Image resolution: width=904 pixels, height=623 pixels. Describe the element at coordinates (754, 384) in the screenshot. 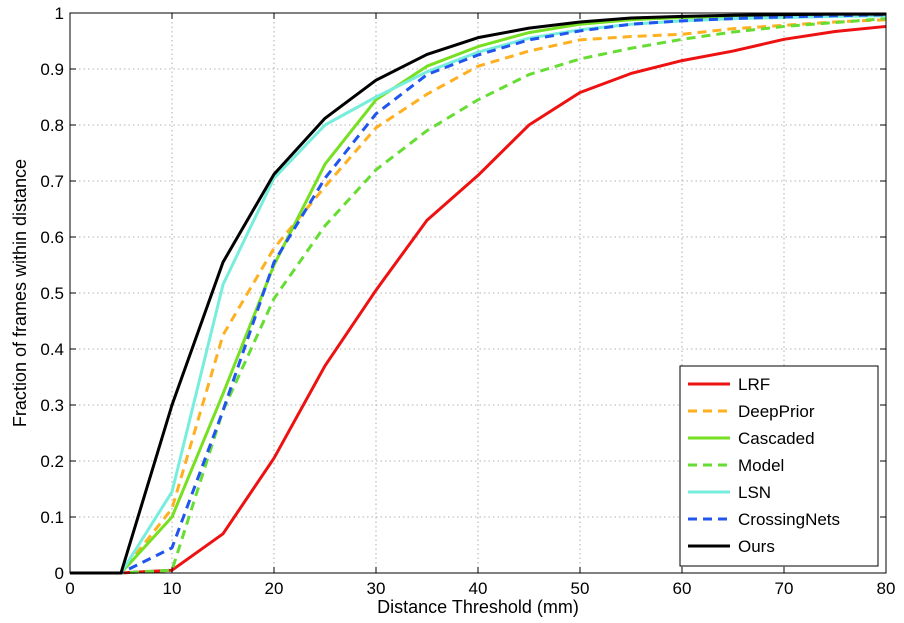

I see `legend-label: LRF` at that location.